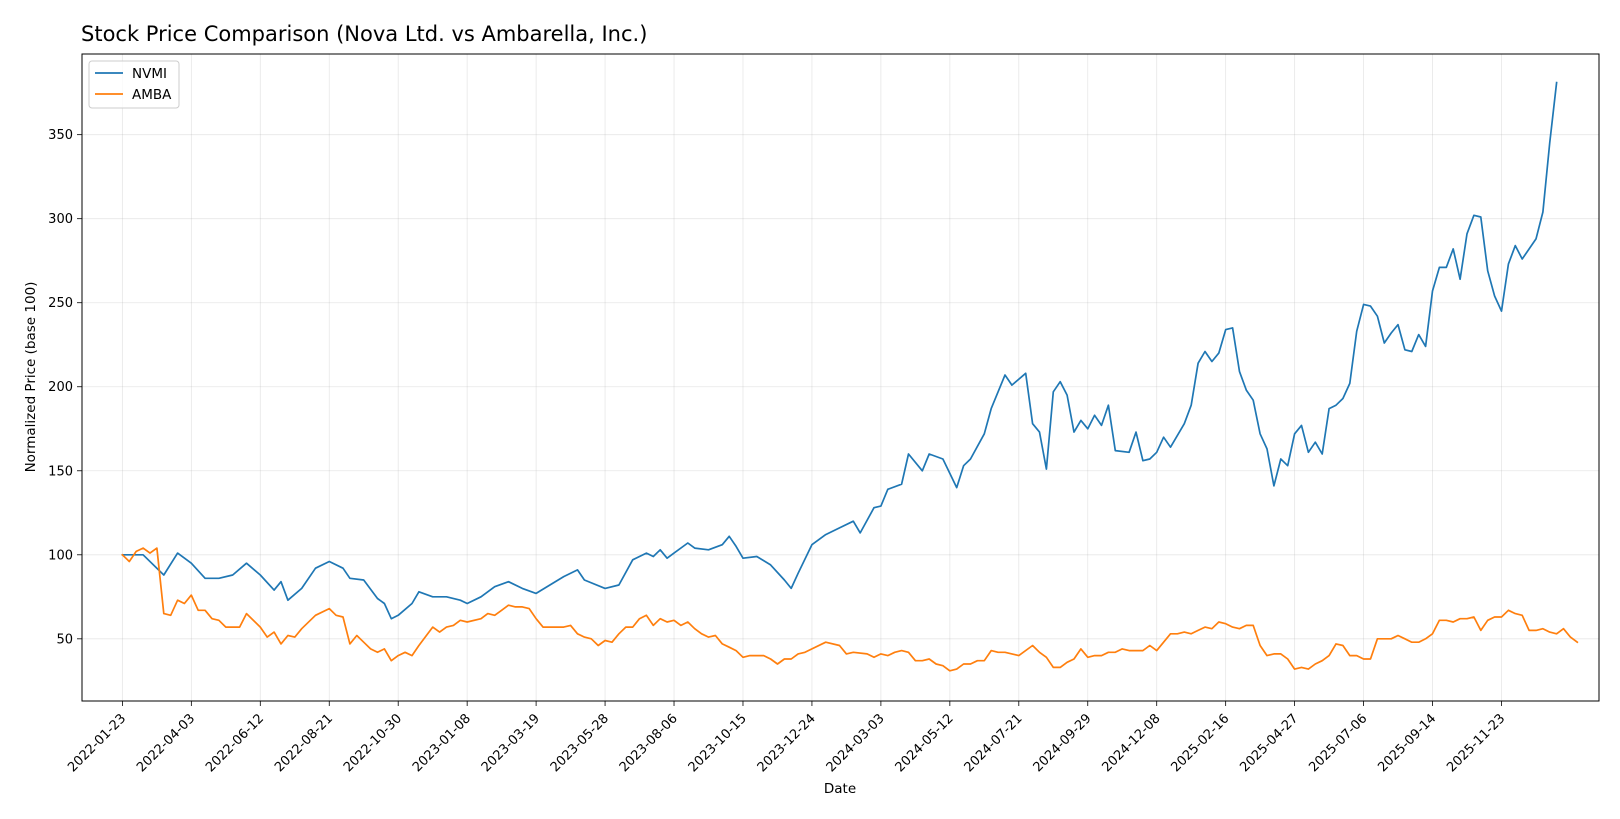  Describe the element at coordinates (31, 377) in the screenshot. I see `y-axis-label: Normalized Price (base 100)` at that location.